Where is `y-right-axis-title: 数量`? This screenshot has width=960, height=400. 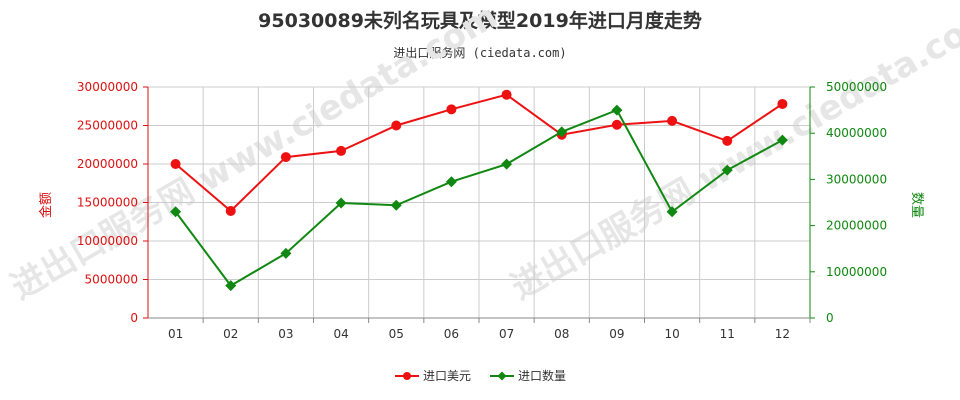
y-right-axis-title: 数量 is located at coordinates (916, 205).